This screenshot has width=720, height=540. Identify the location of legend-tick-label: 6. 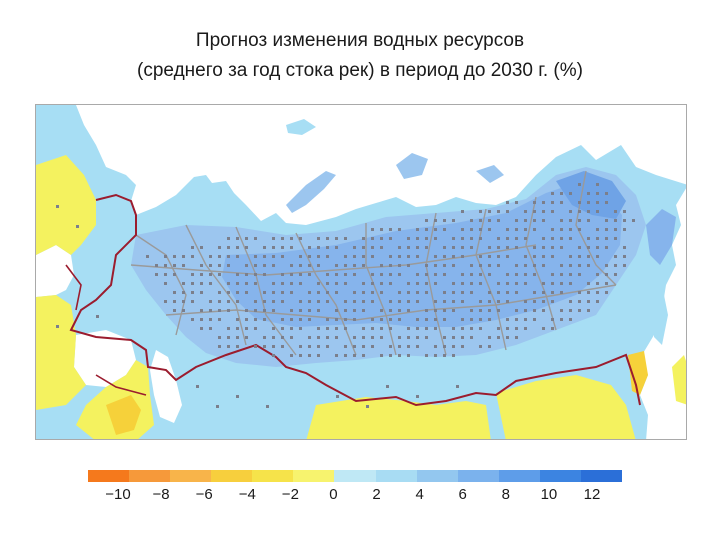
(462, 494).